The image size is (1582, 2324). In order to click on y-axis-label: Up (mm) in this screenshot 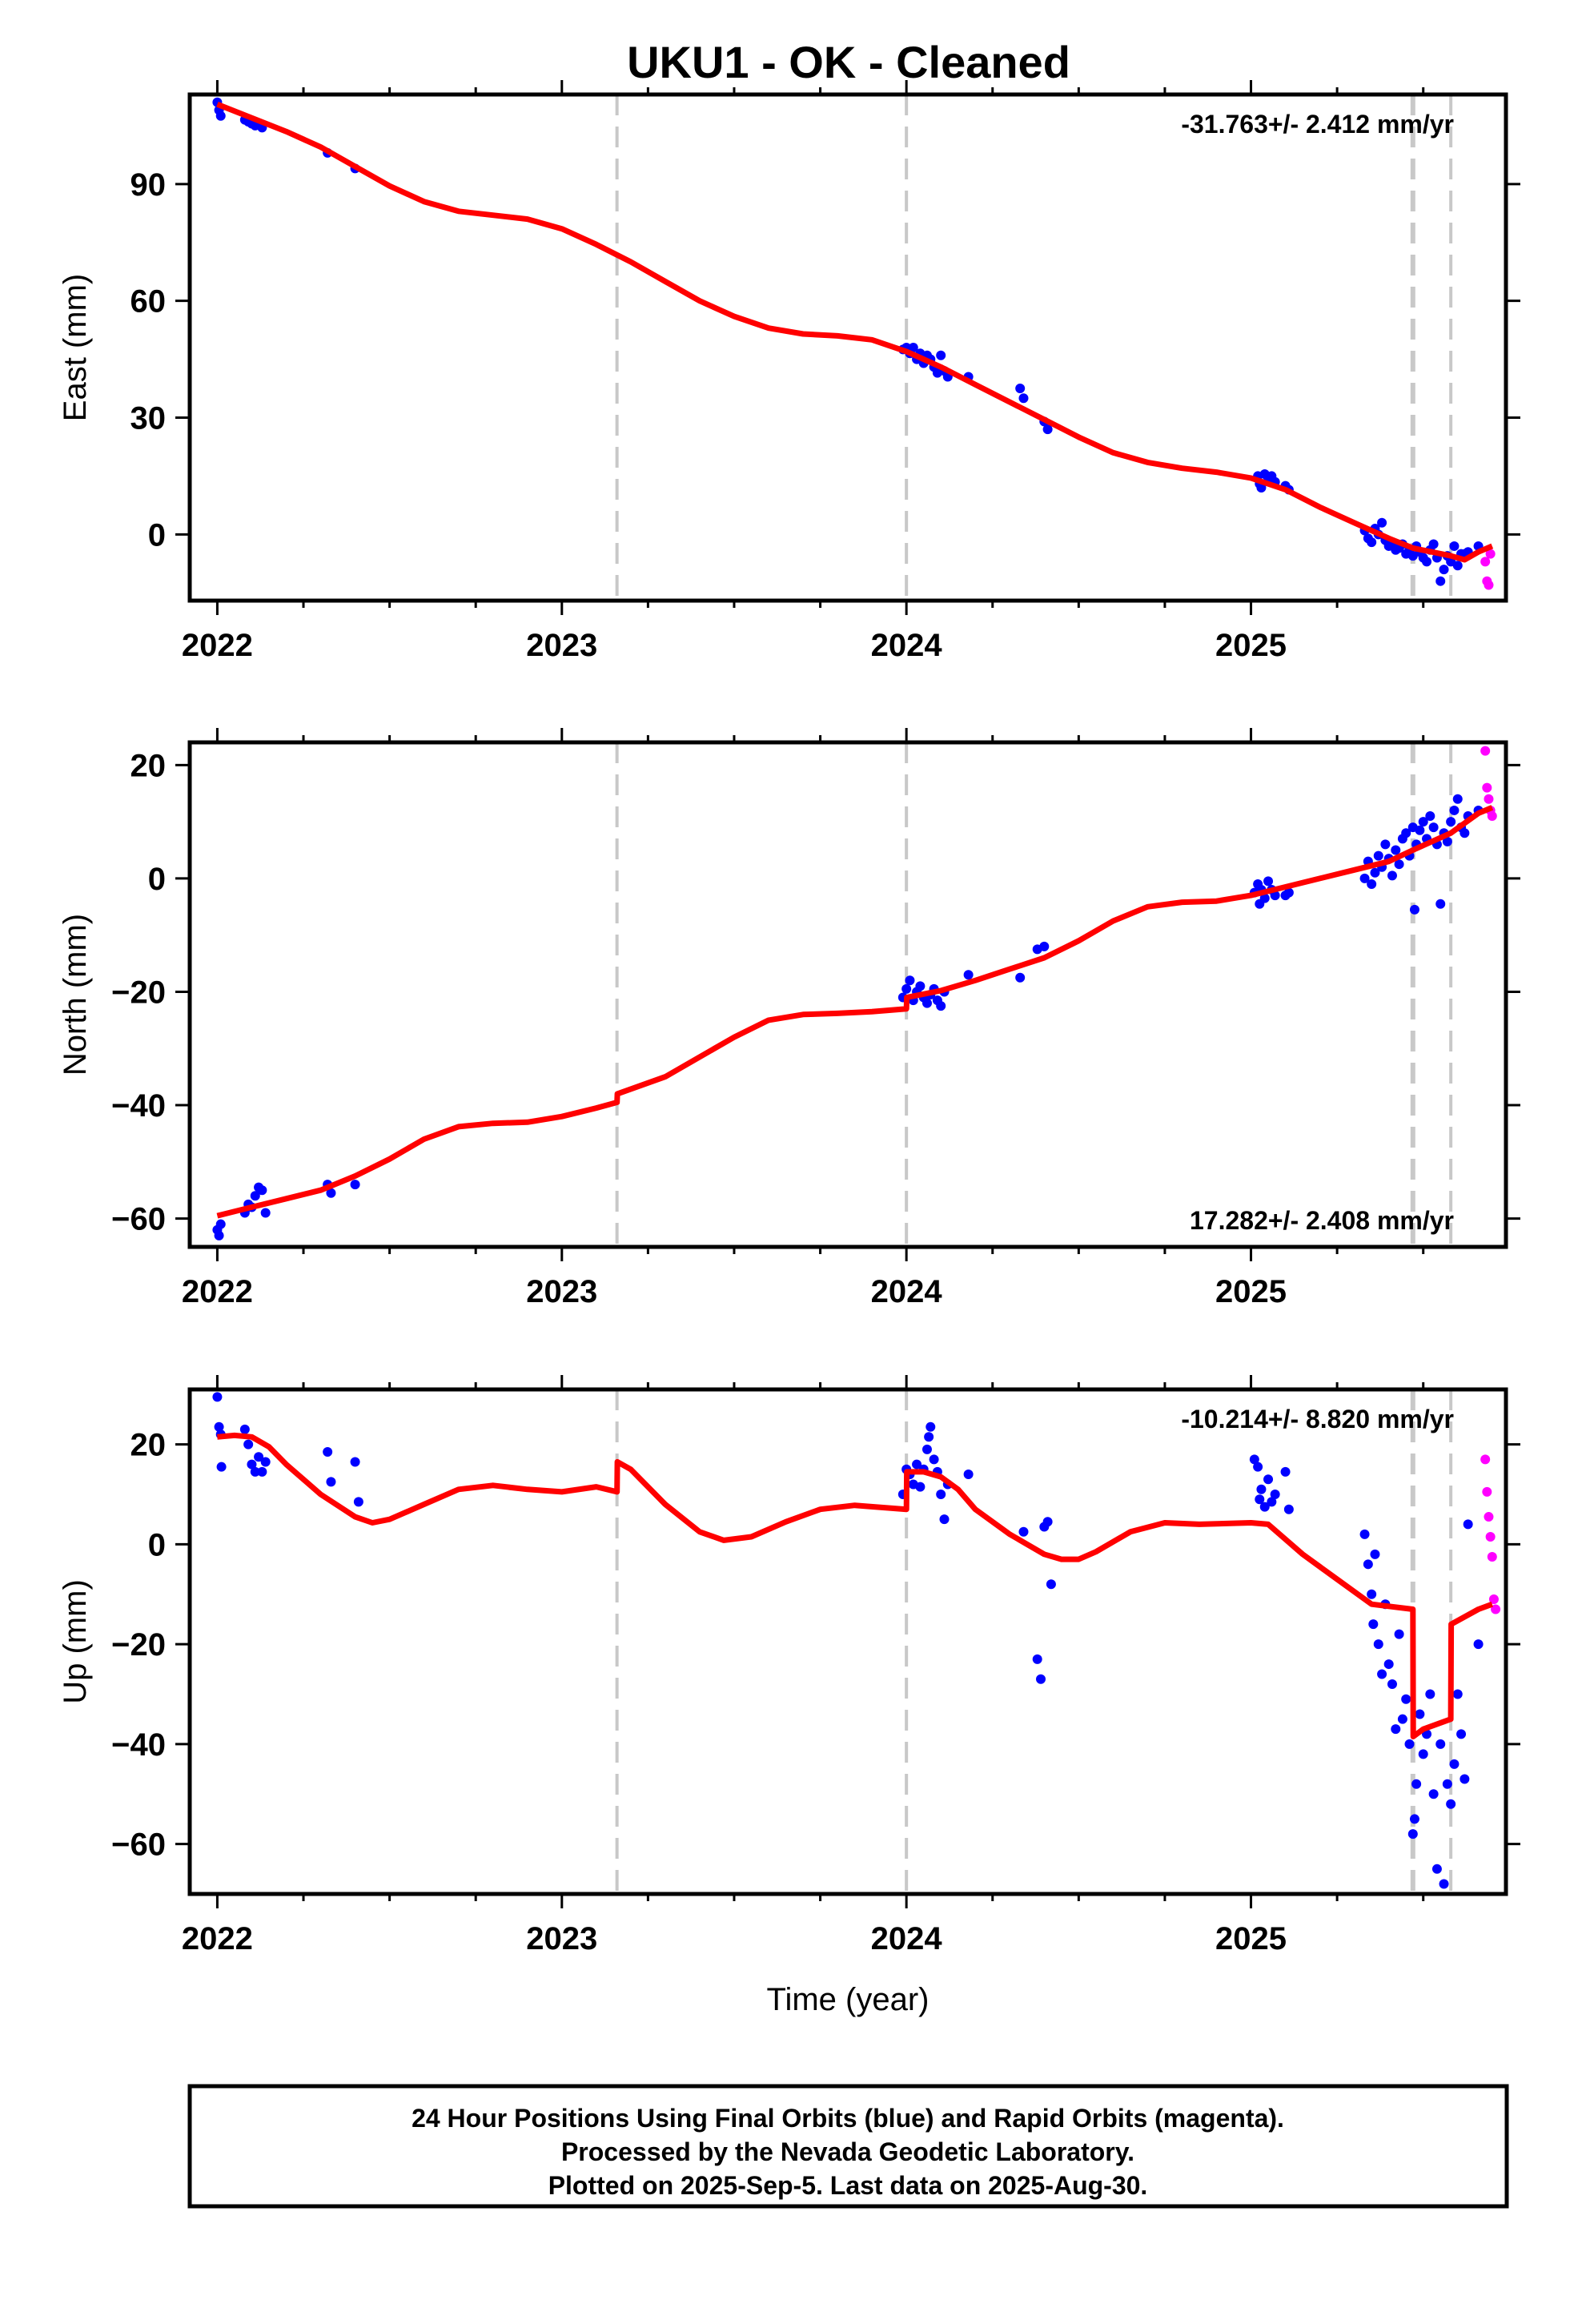, I will do `click(75, 1642)`.